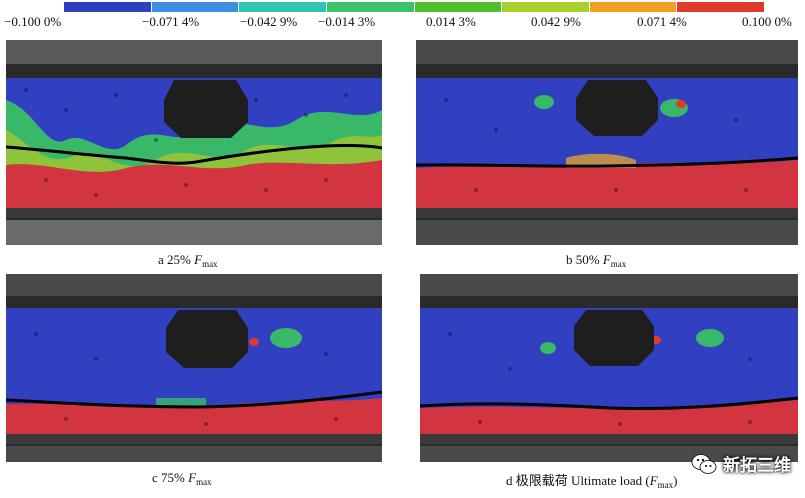 This screenshot has width=805, height=498. Describe the element at coordinates (704, 463) in the screenshot. I see `wechat-icon` at that location.